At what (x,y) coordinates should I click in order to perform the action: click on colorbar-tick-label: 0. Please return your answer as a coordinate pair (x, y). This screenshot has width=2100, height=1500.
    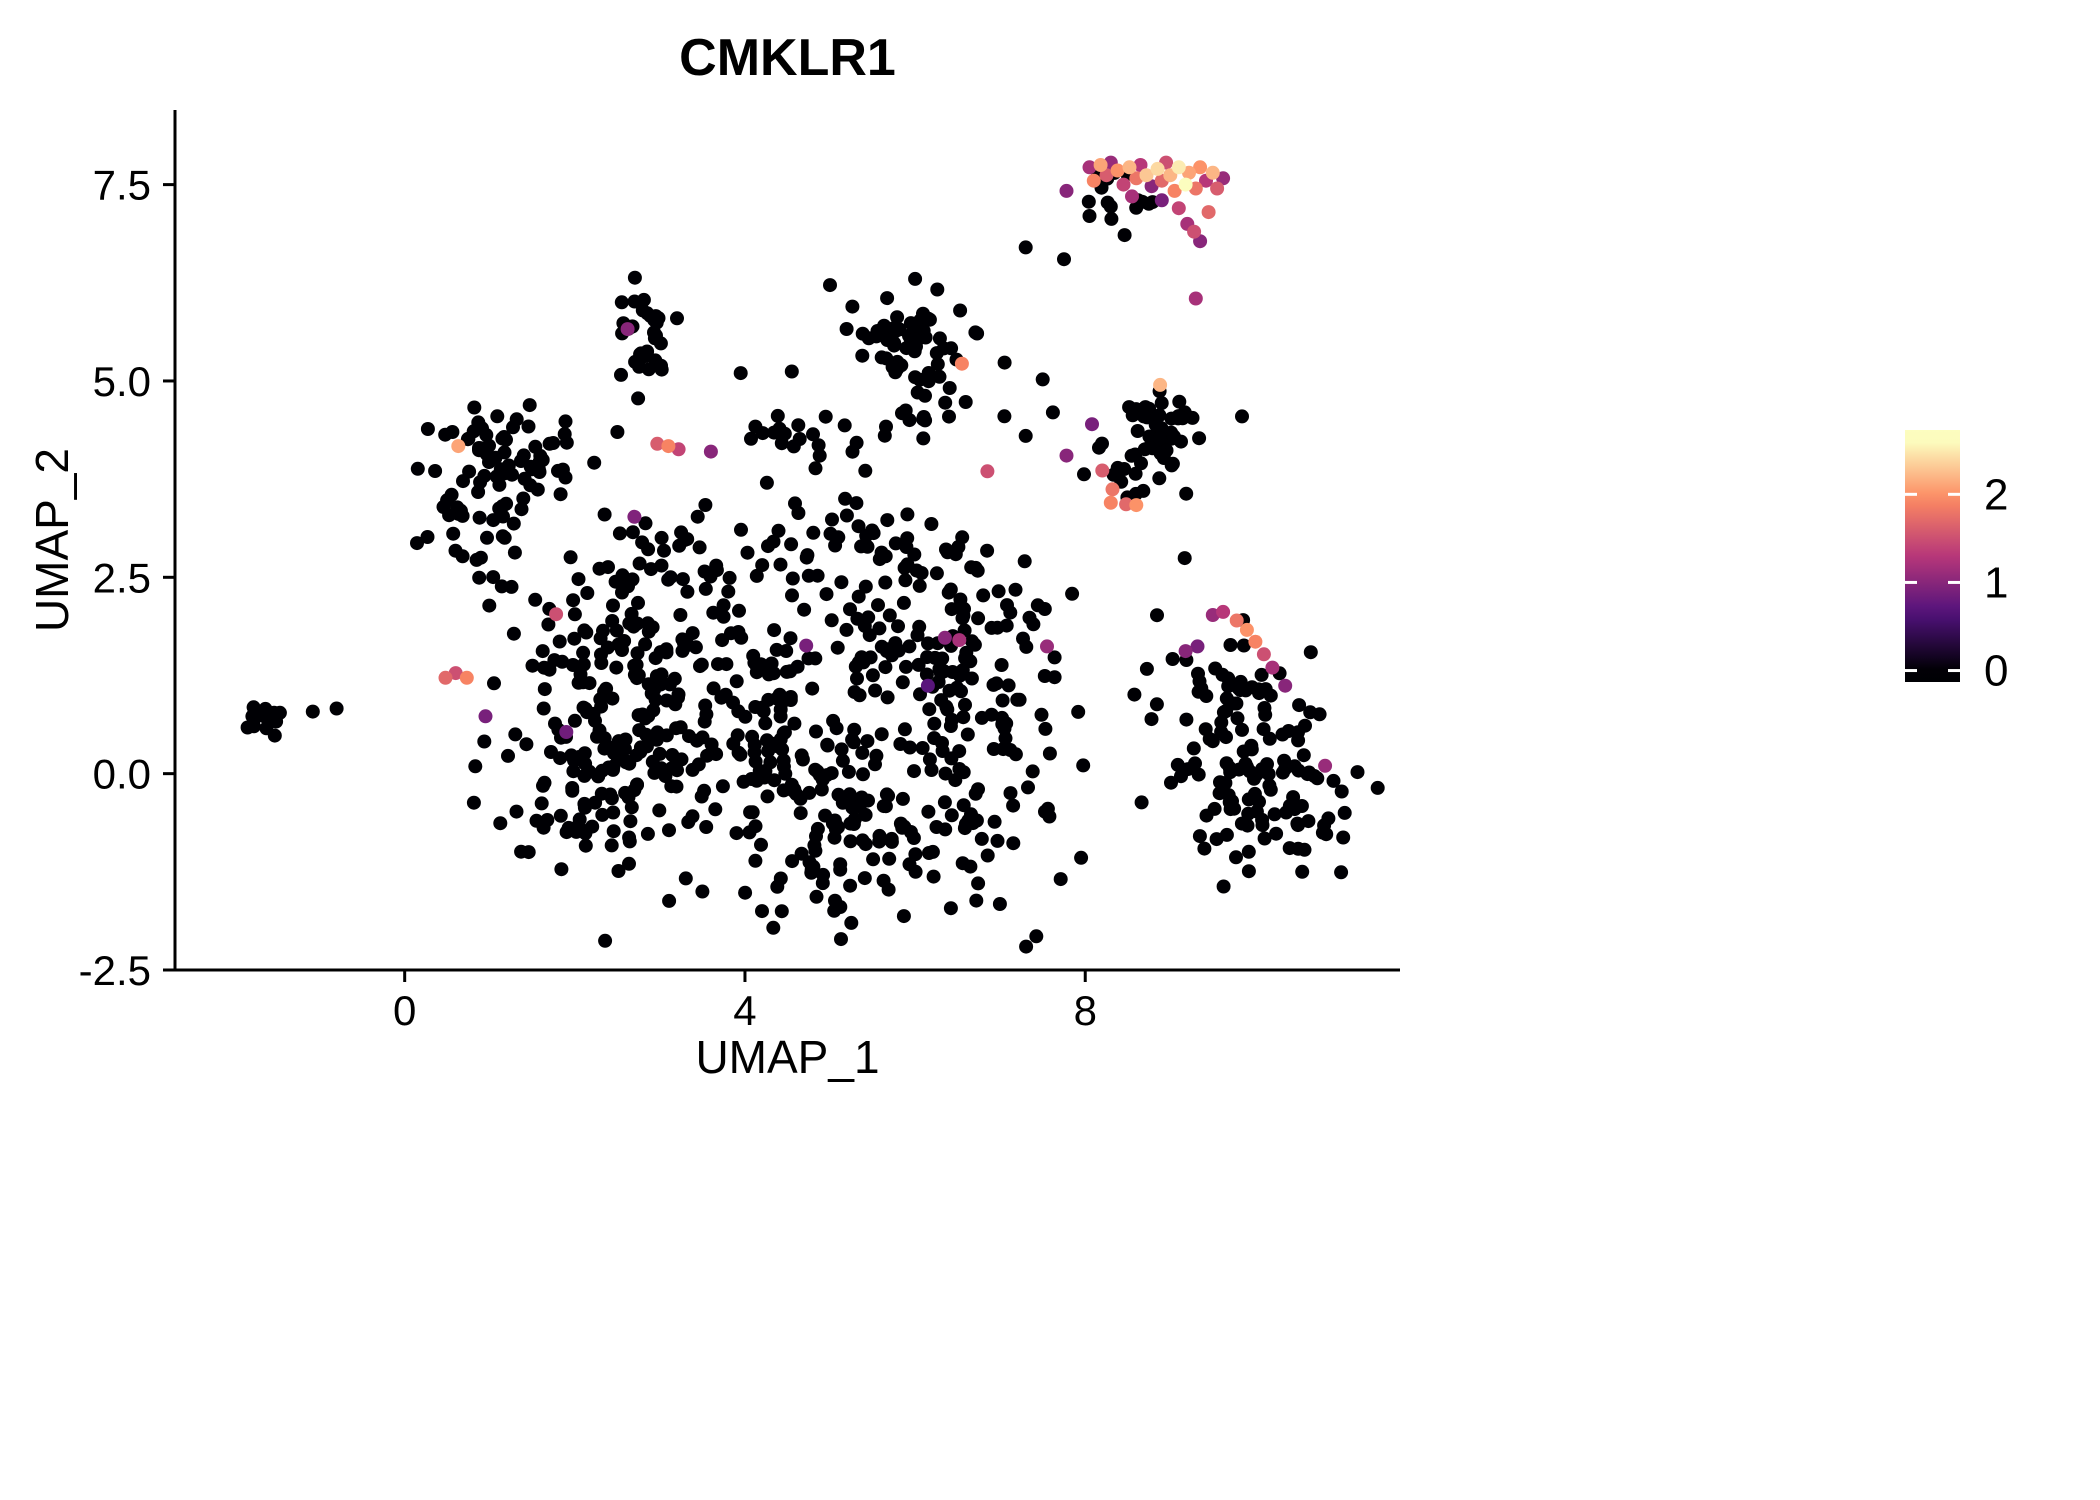
    Looking at the image, I should click on (1996, 671).